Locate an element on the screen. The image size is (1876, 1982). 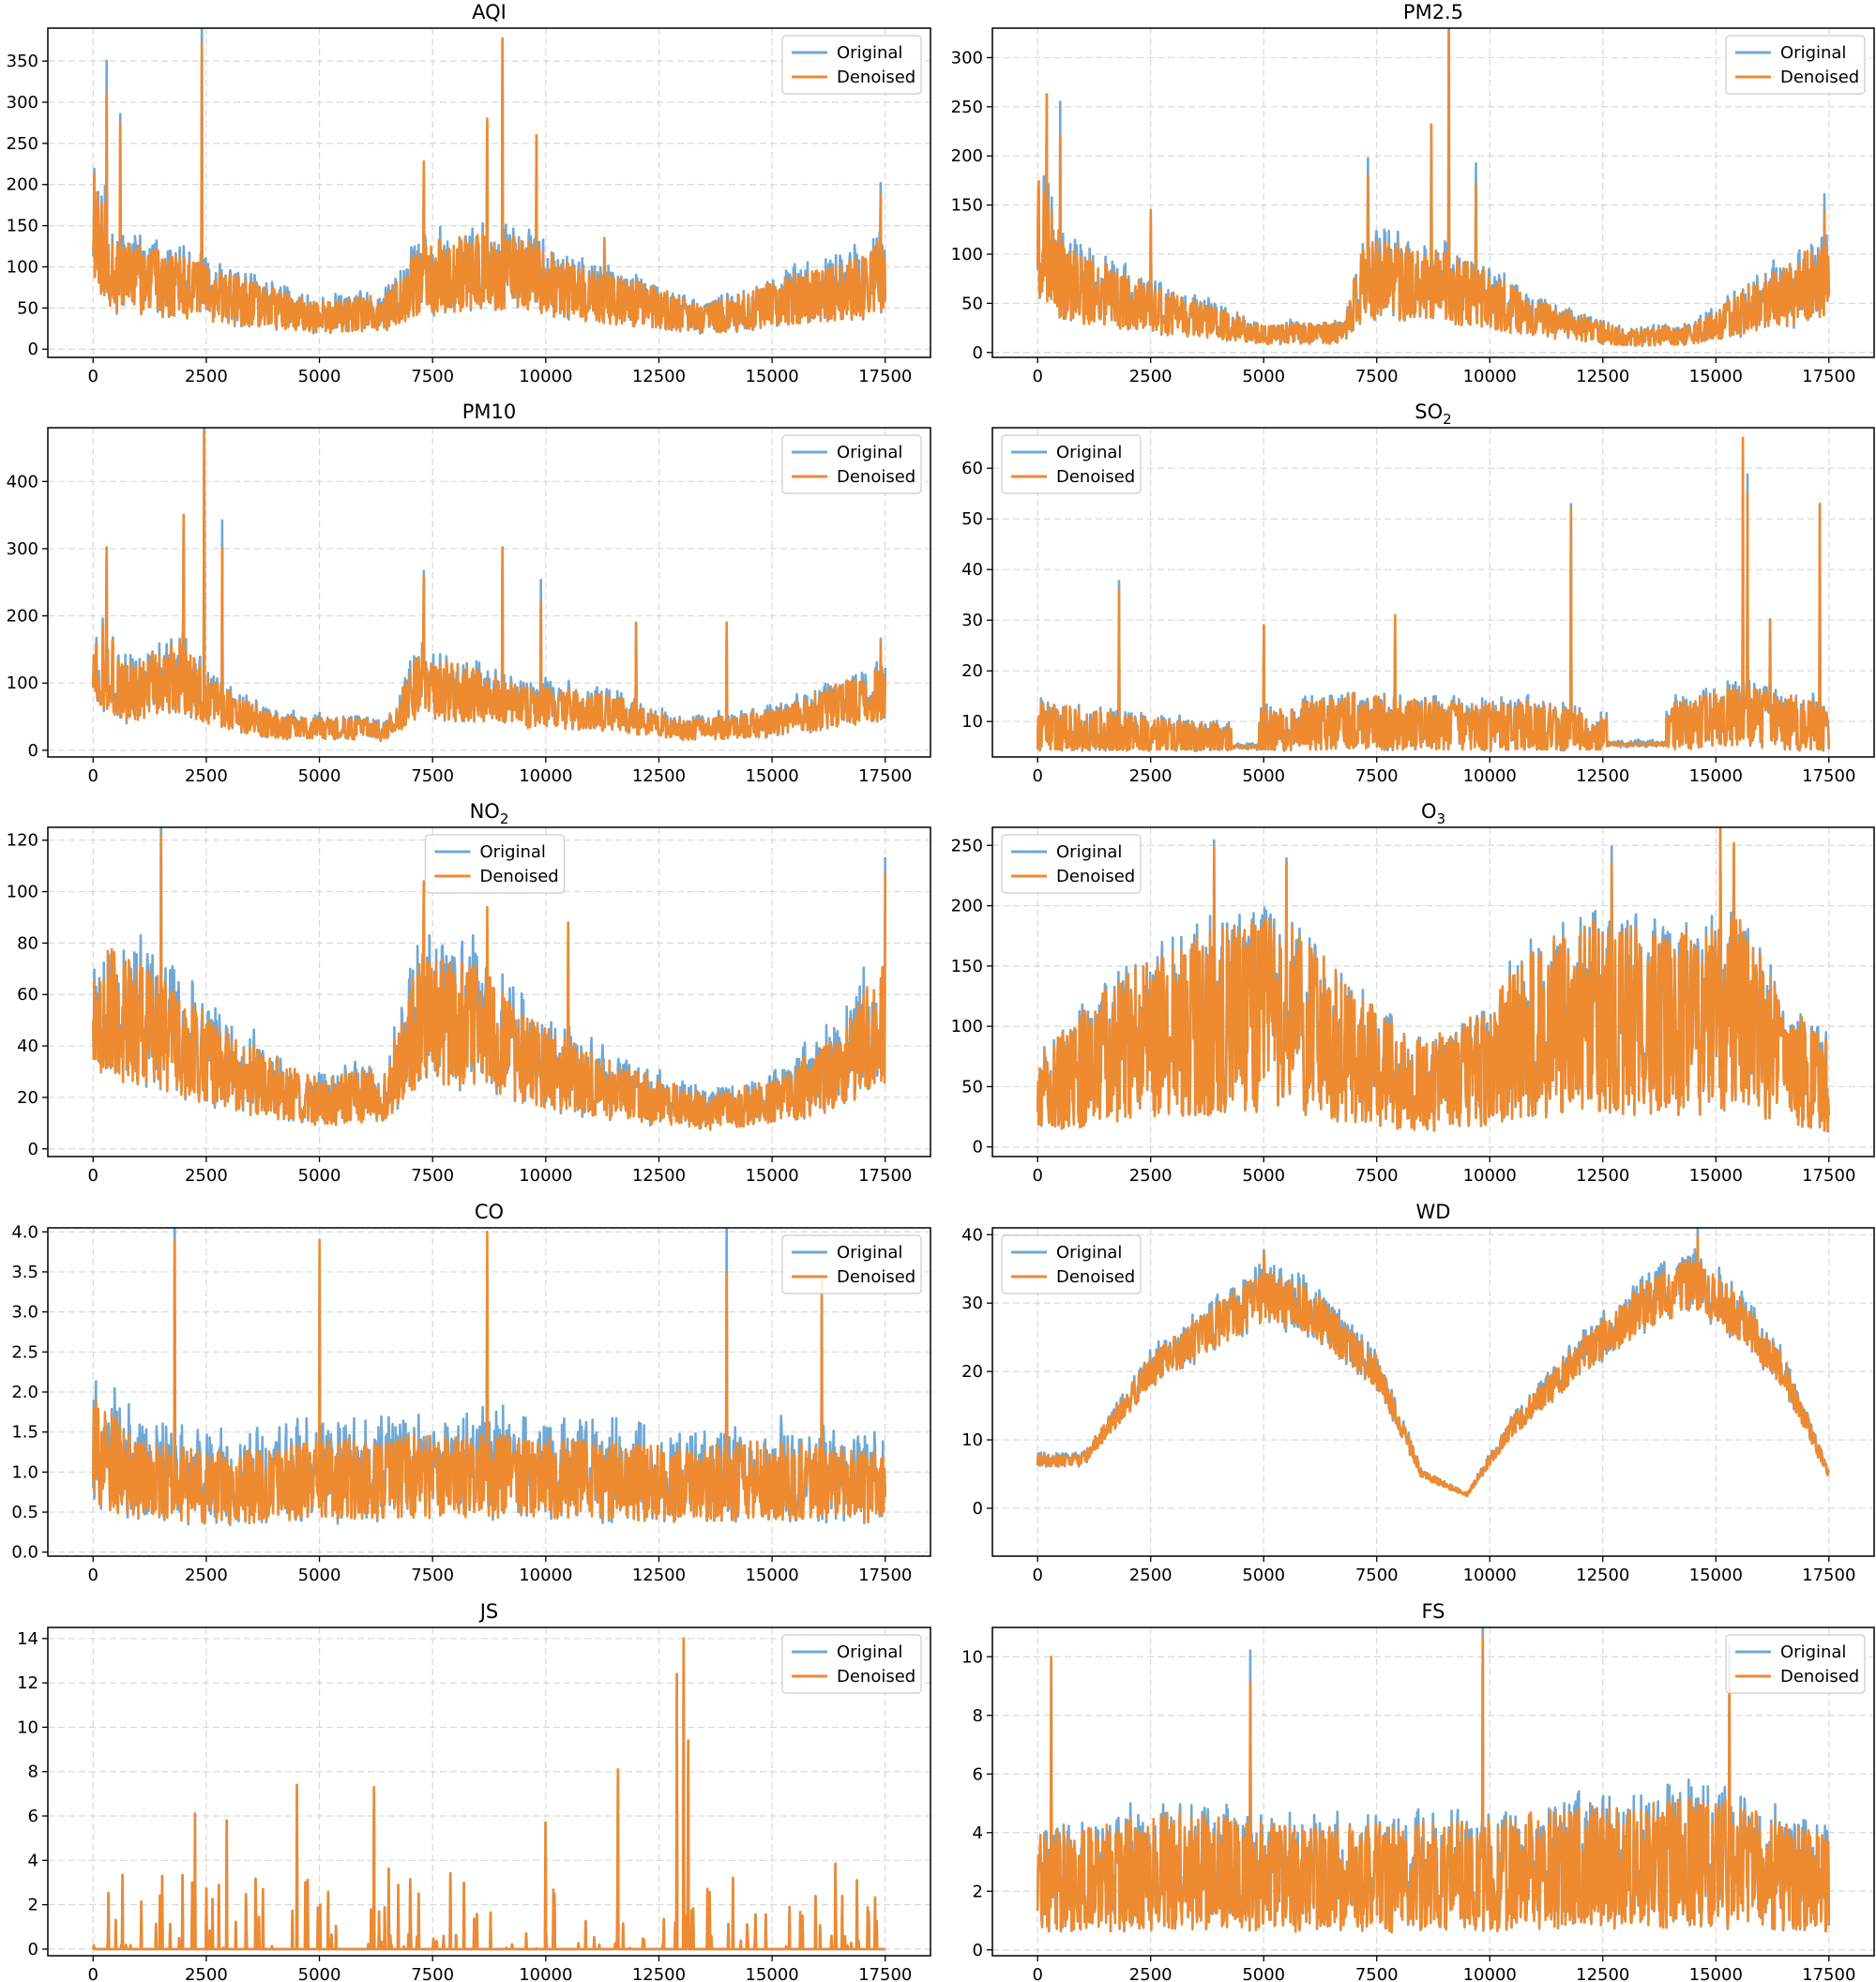
chart-title: FS is located at coordinates (1433, 1611).